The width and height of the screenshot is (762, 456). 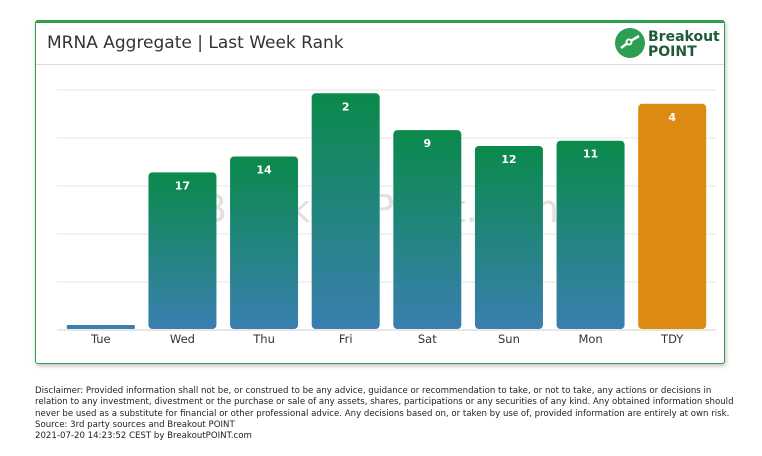 I want to click on bar-thu, so click(x=264, y=242).